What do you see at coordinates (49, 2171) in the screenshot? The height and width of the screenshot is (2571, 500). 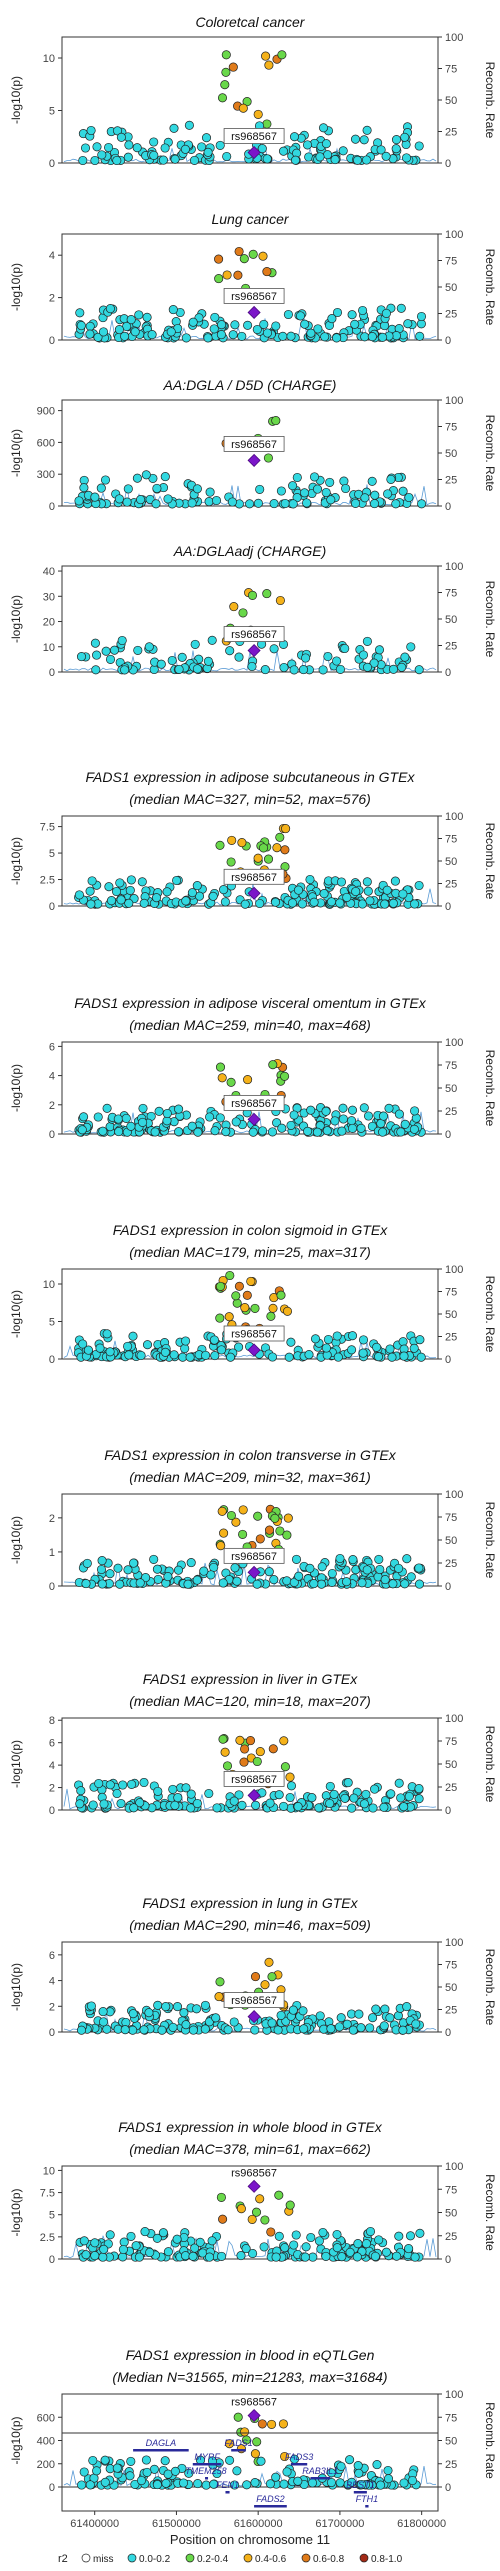 I see `y-tick-label: 10` at bounding box center [49, 2171].